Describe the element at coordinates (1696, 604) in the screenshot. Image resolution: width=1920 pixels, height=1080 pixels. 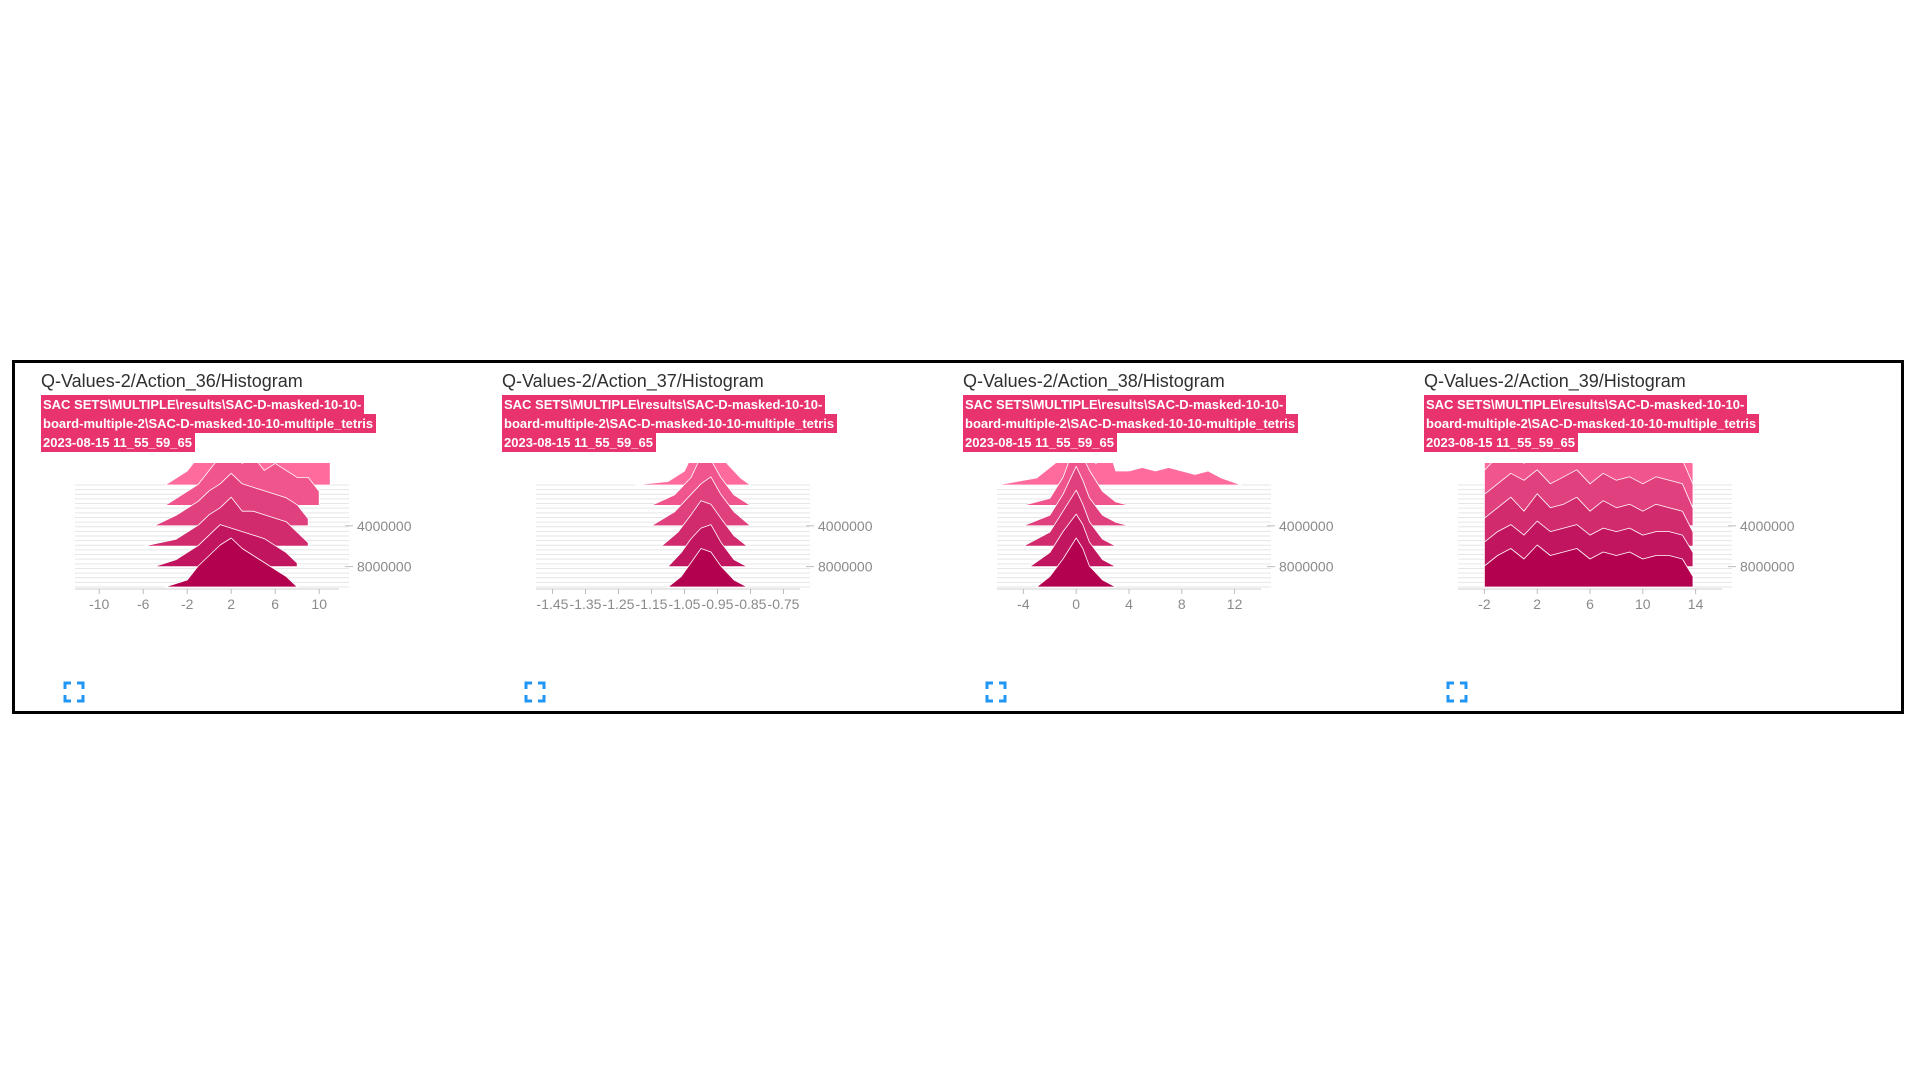
I see `x-tick-label: 14` at that location.